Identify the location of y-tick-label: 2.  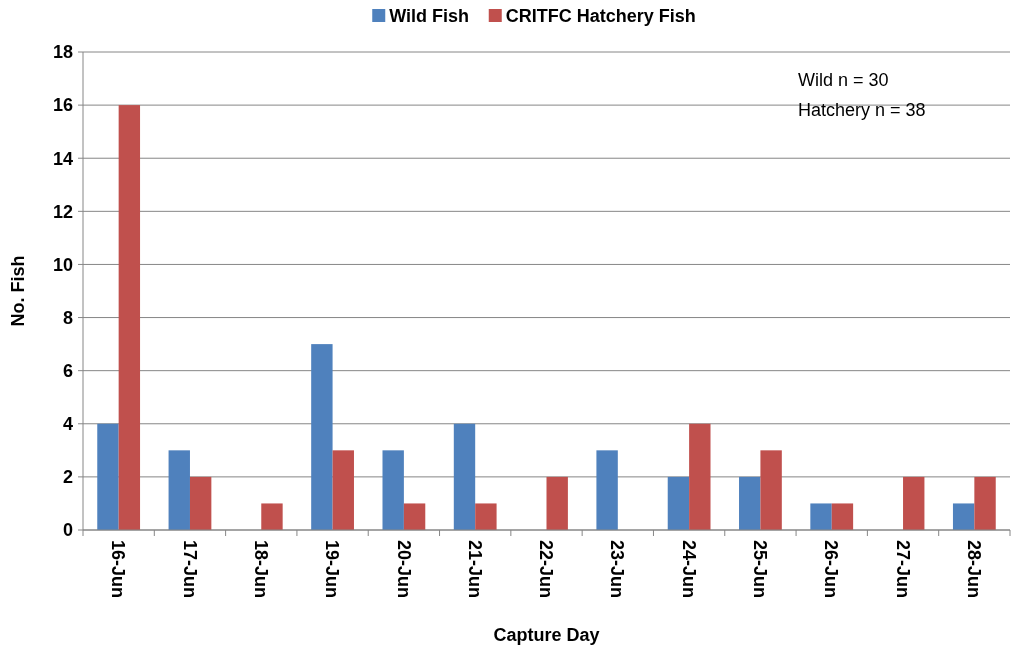
(67, 477).